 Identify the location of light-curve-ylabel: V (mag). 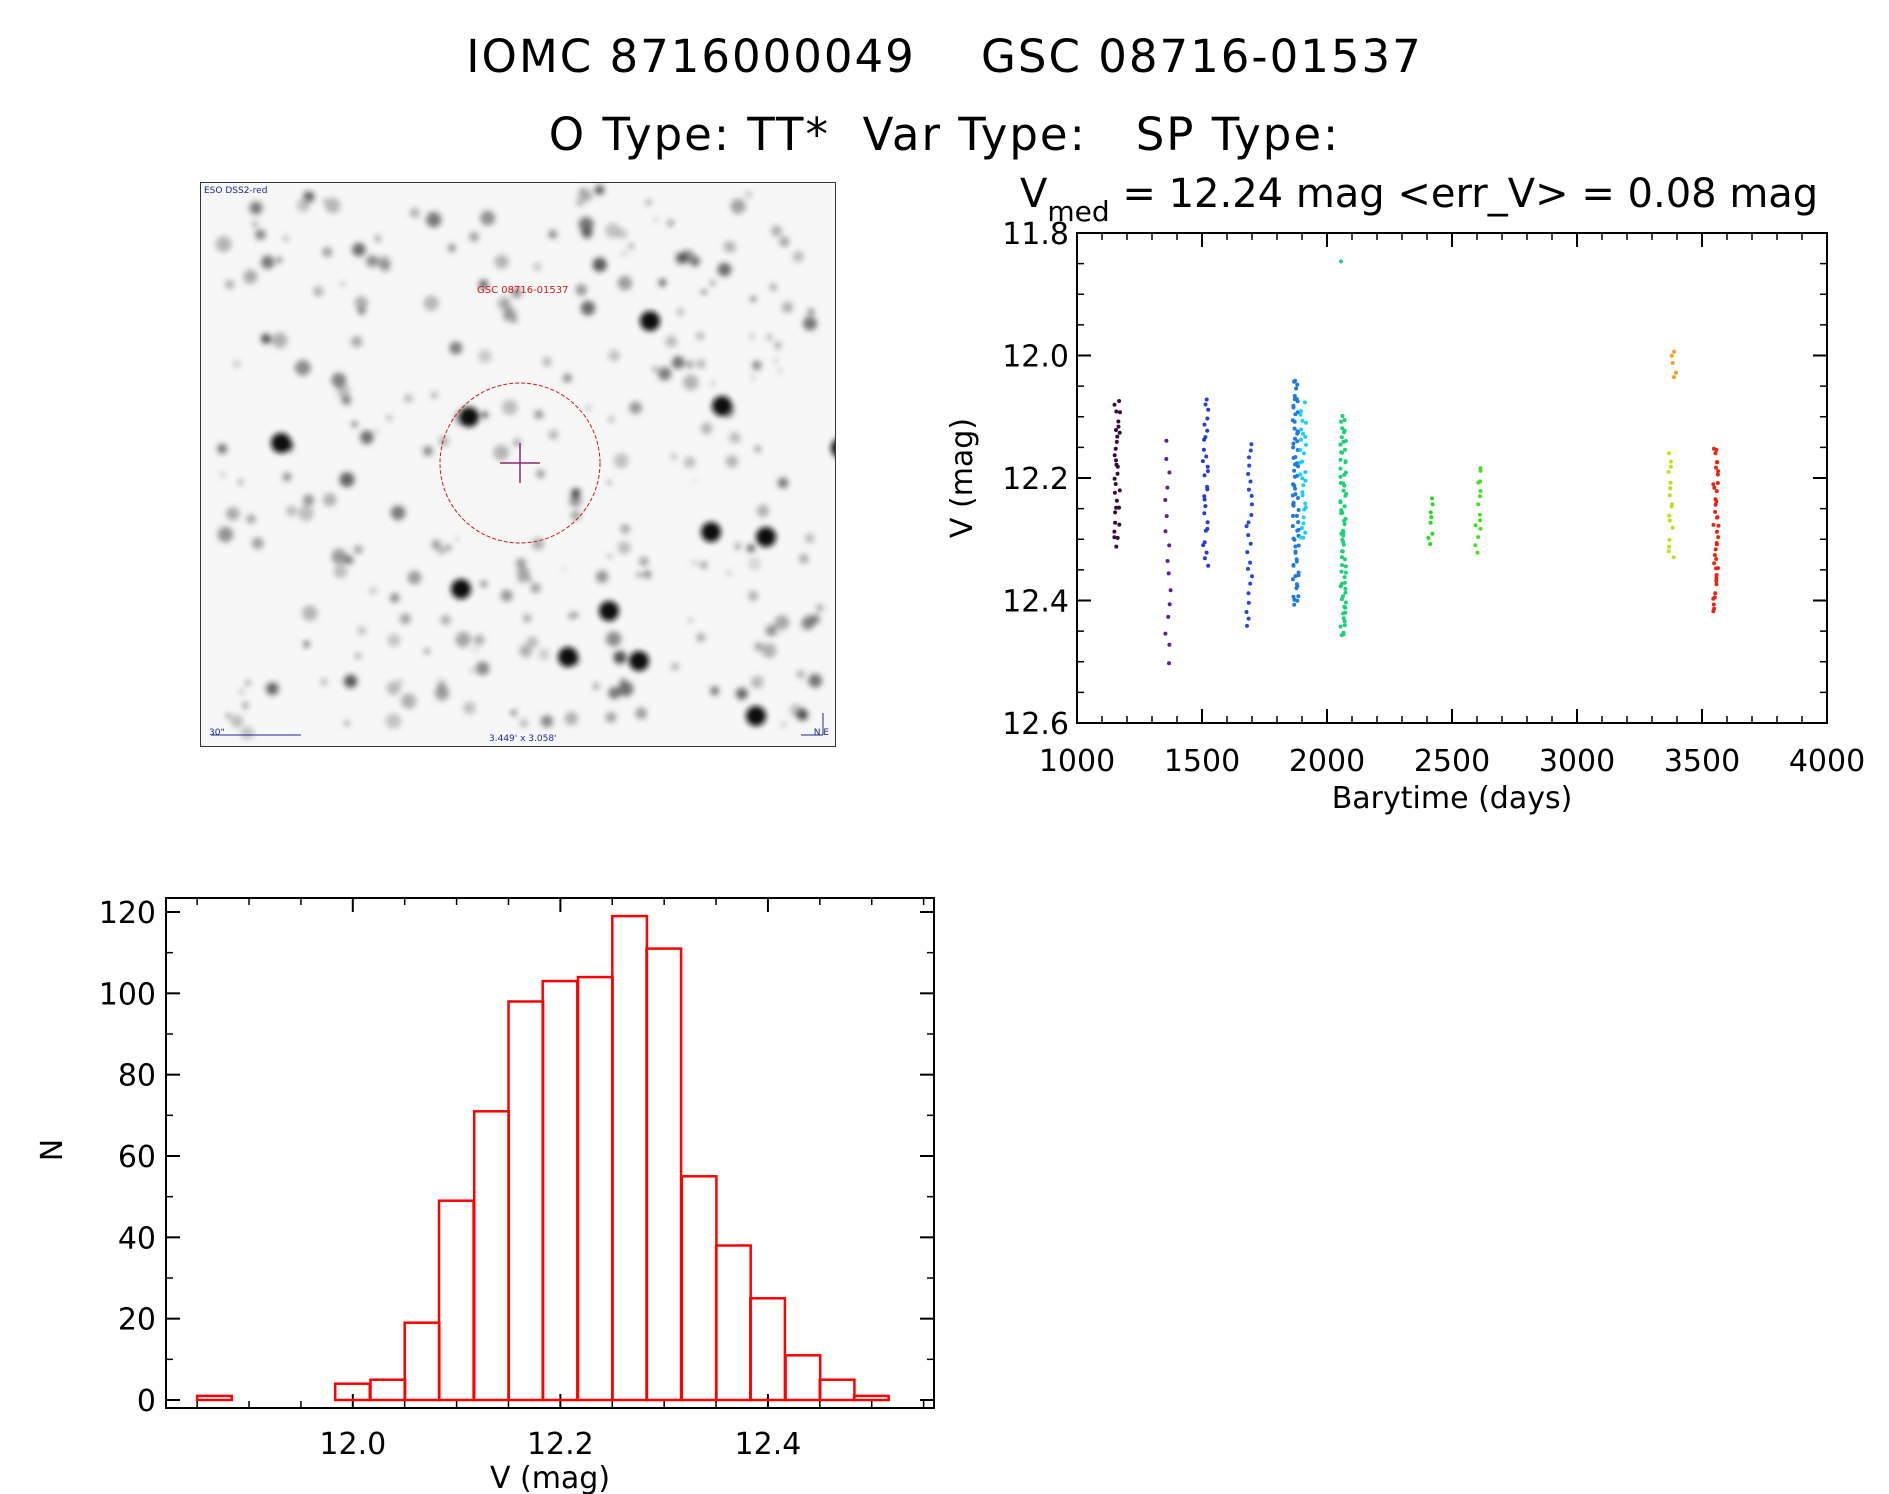
(962, 478).